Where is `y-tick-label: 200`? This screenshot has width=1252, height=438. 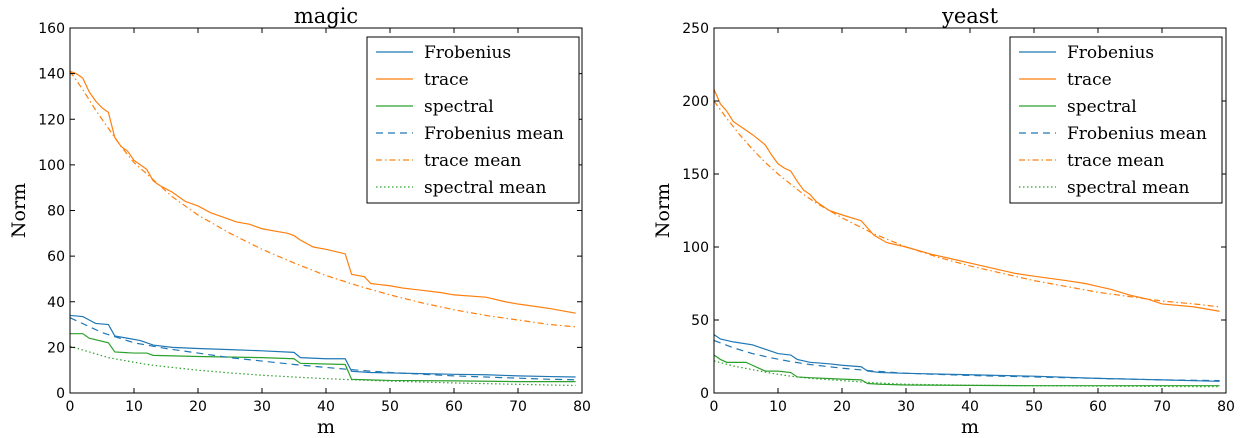
y-tick-label: 200 is located at coordinates (695, 102).